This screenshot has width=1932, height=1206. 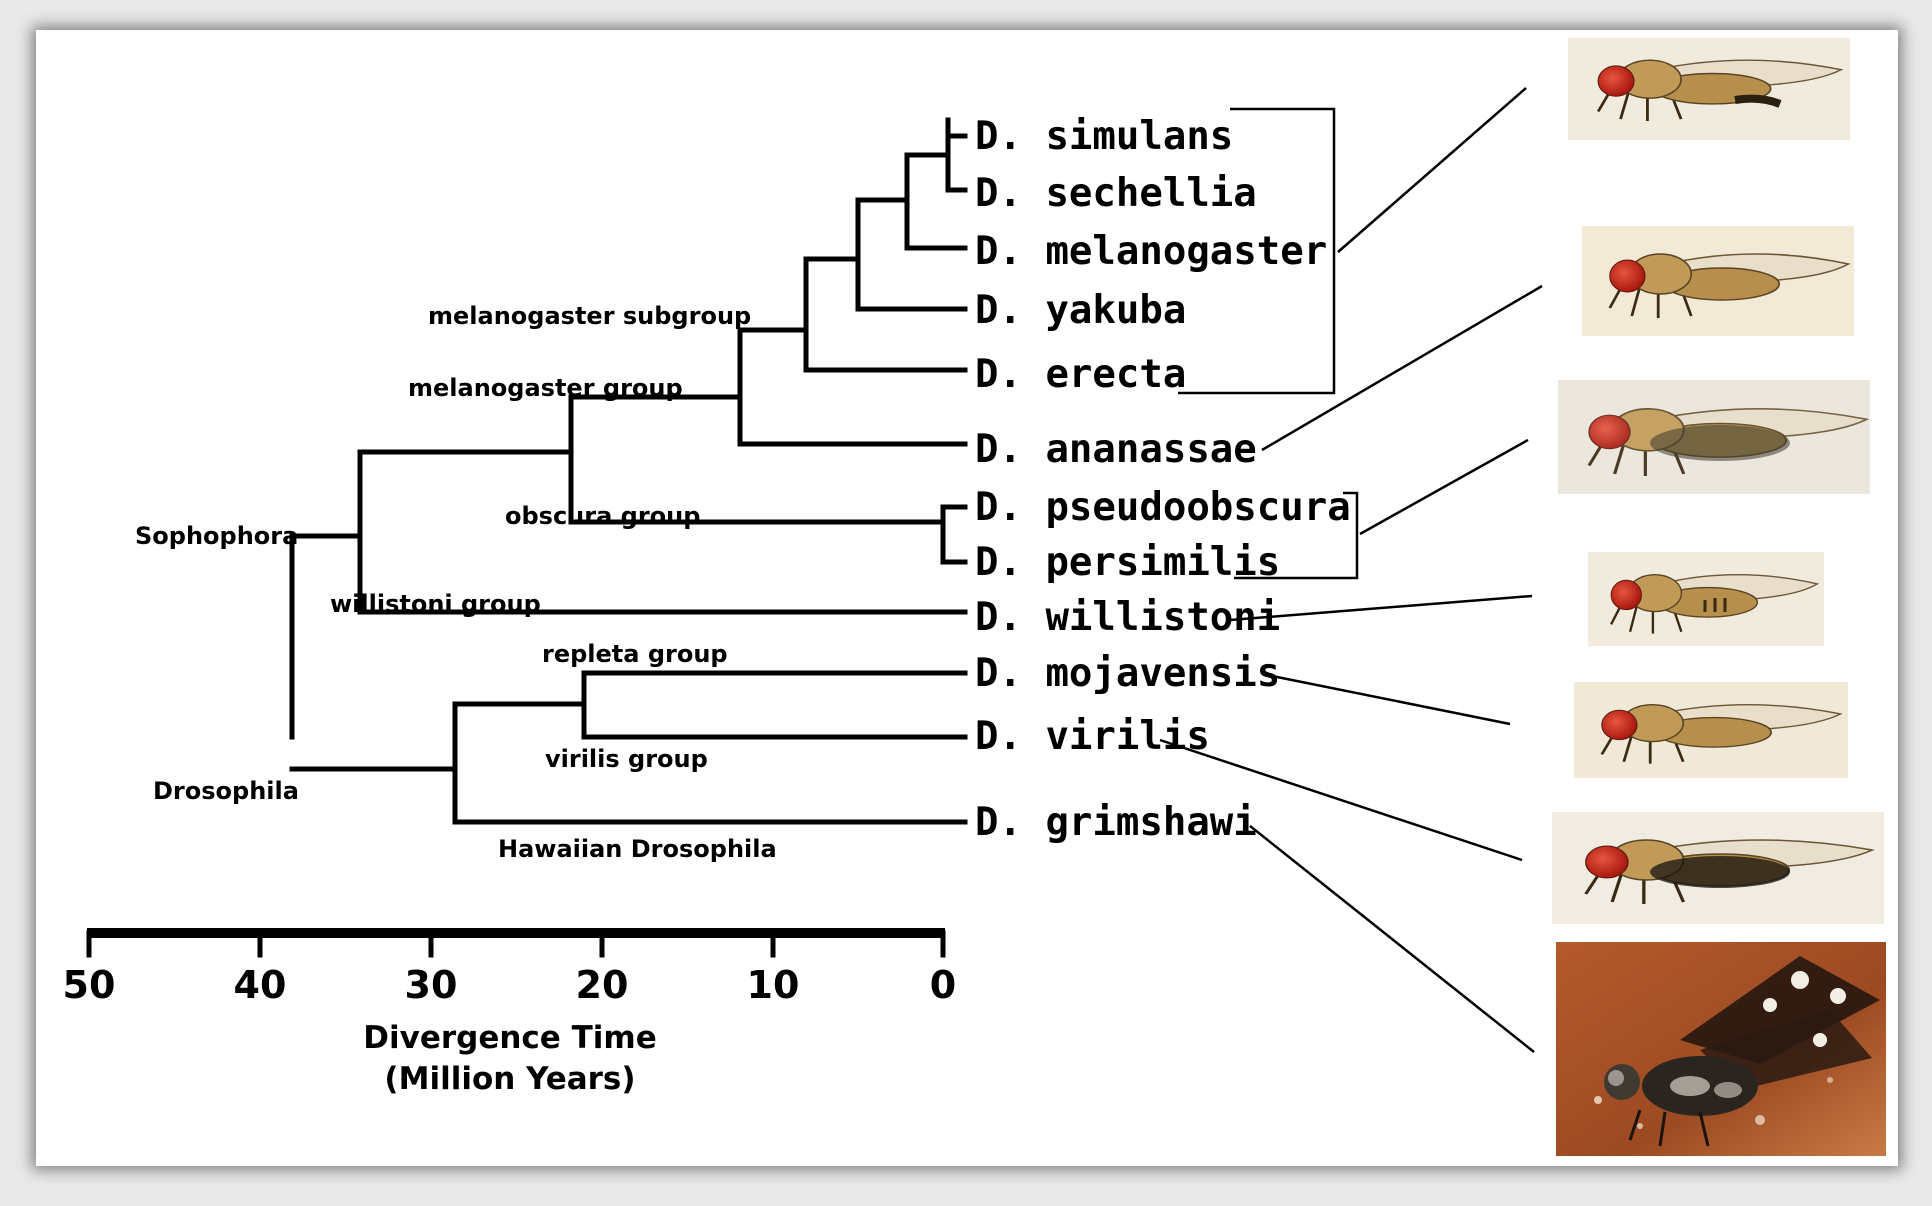 What do you see at coordinates (1721, 1049) in the screenshot?
I see `fly-photo-grimshawi` at bounding box center [1721, 1049].